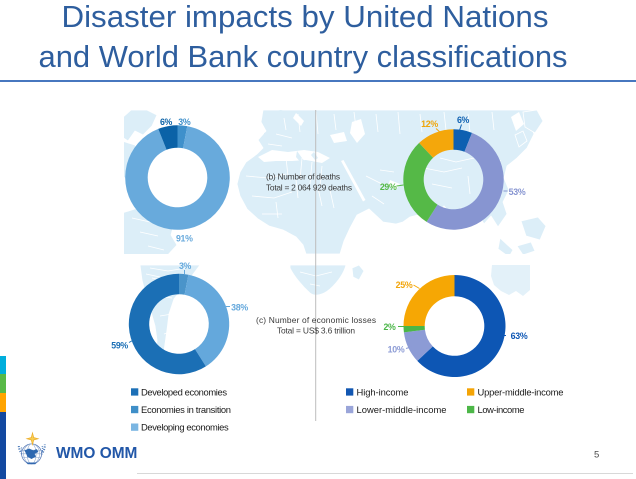 The width and height of the screenshot is (636, 479). I want to click on svg-text: WMO OMM, so click(96, 453).